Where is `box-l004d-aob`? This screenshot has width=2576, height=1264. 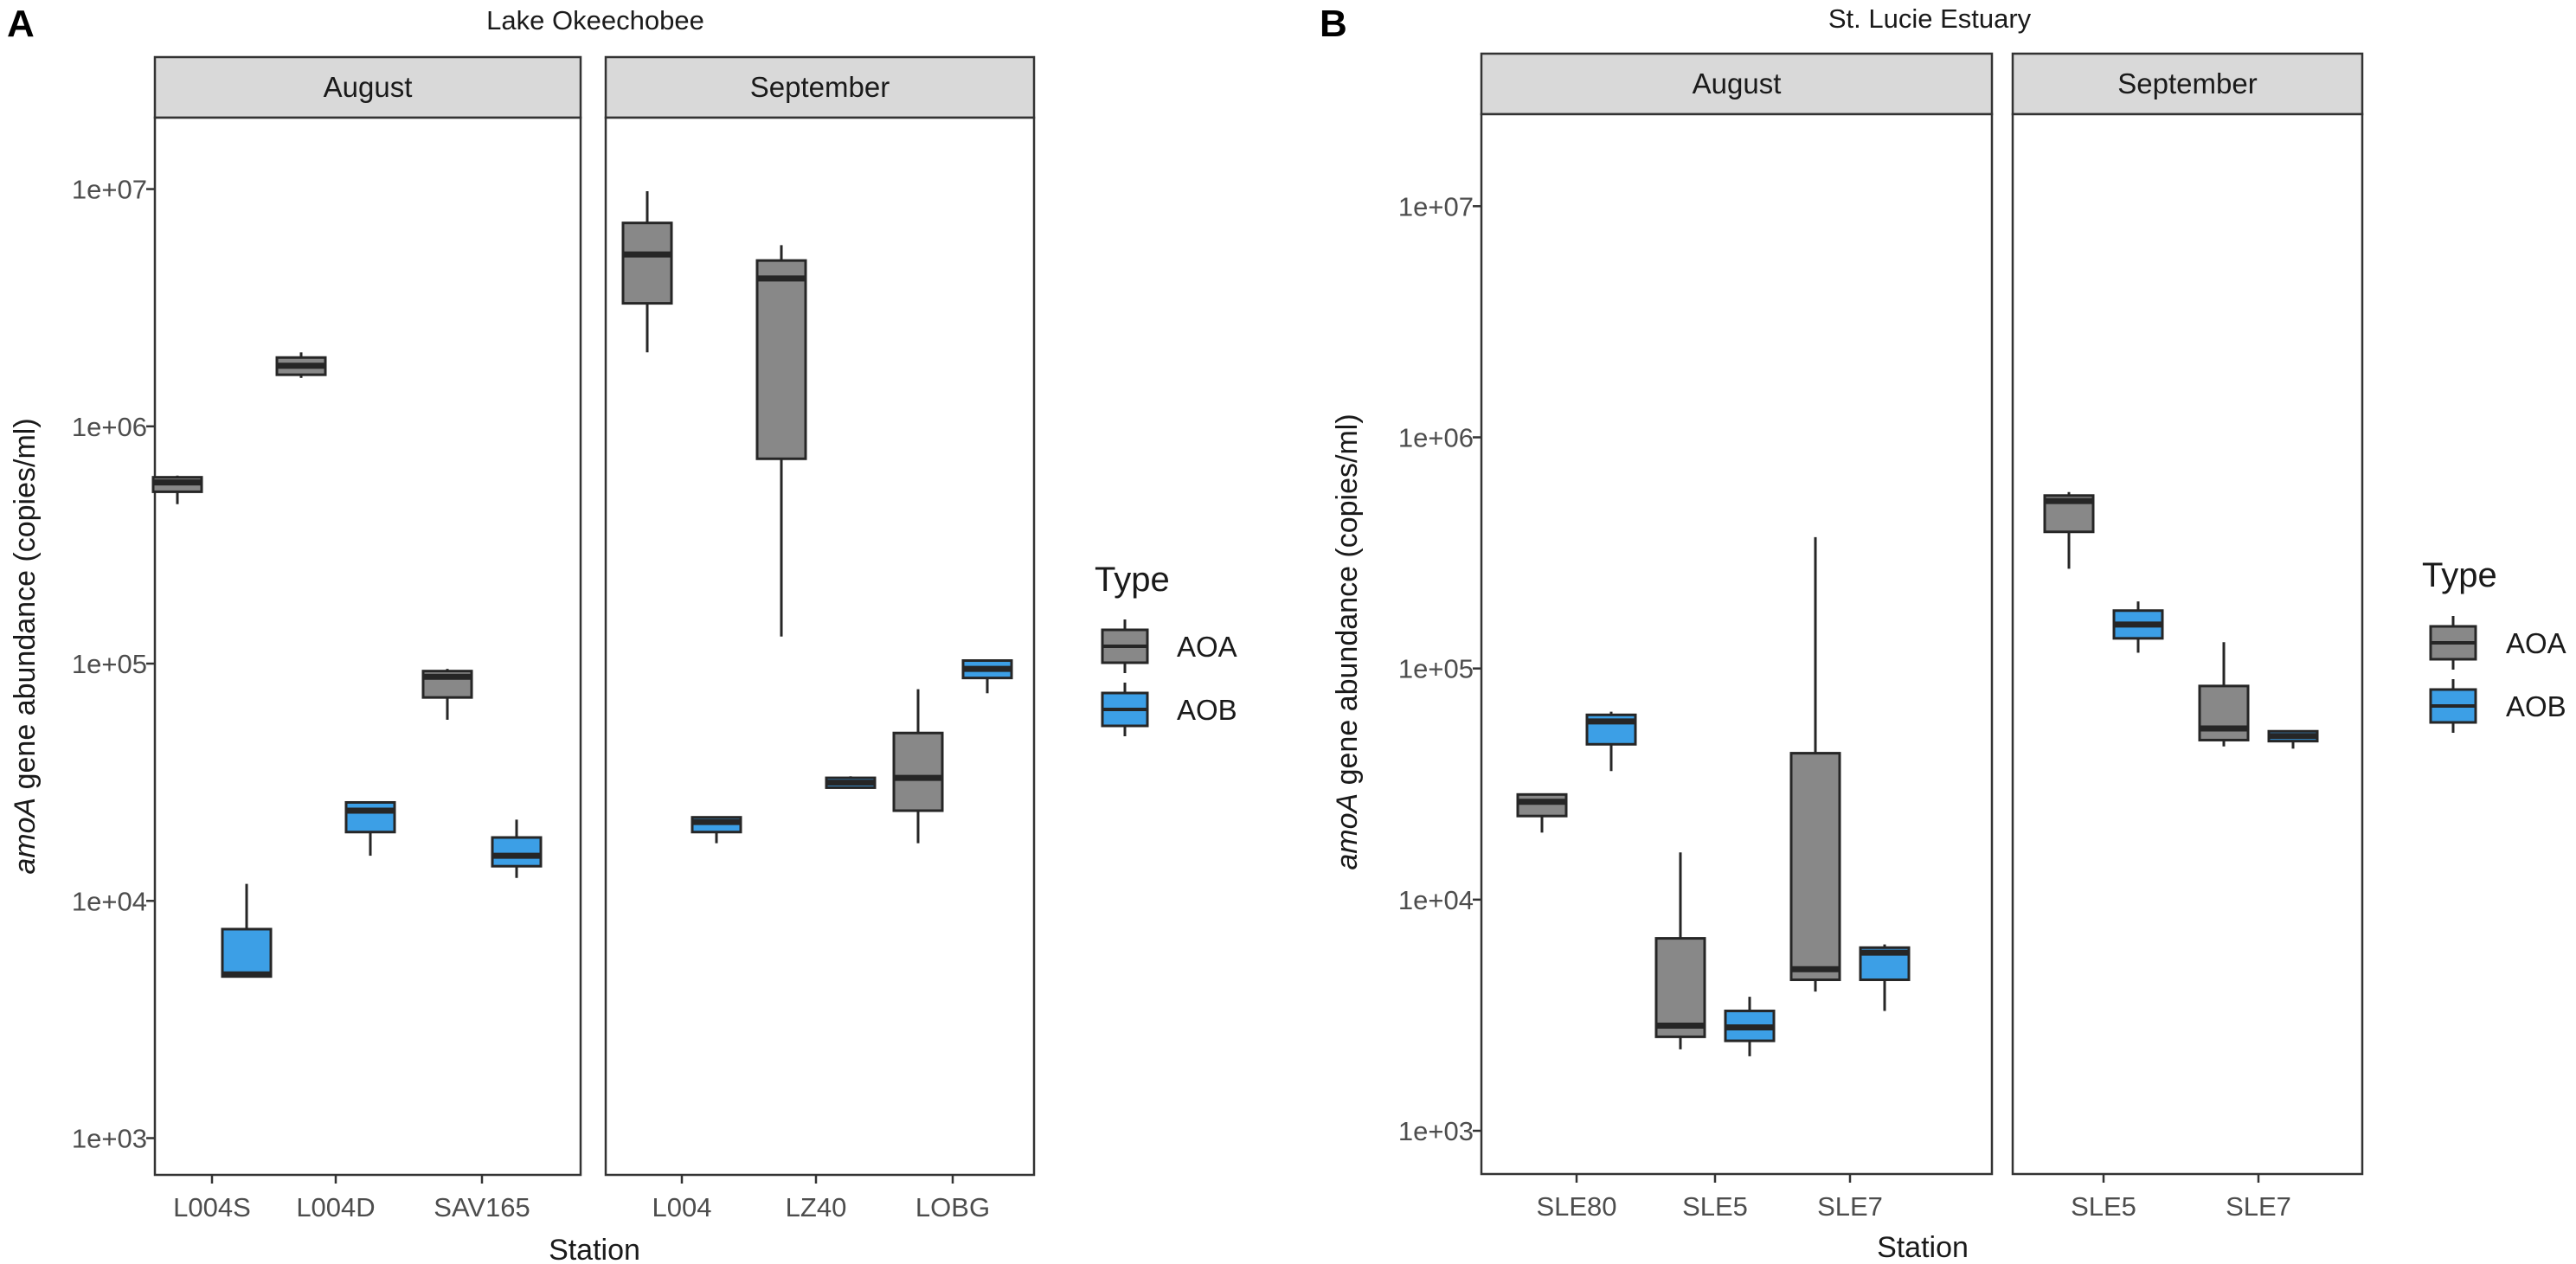 box-l004d-aob is located at coordinates (370, 828).